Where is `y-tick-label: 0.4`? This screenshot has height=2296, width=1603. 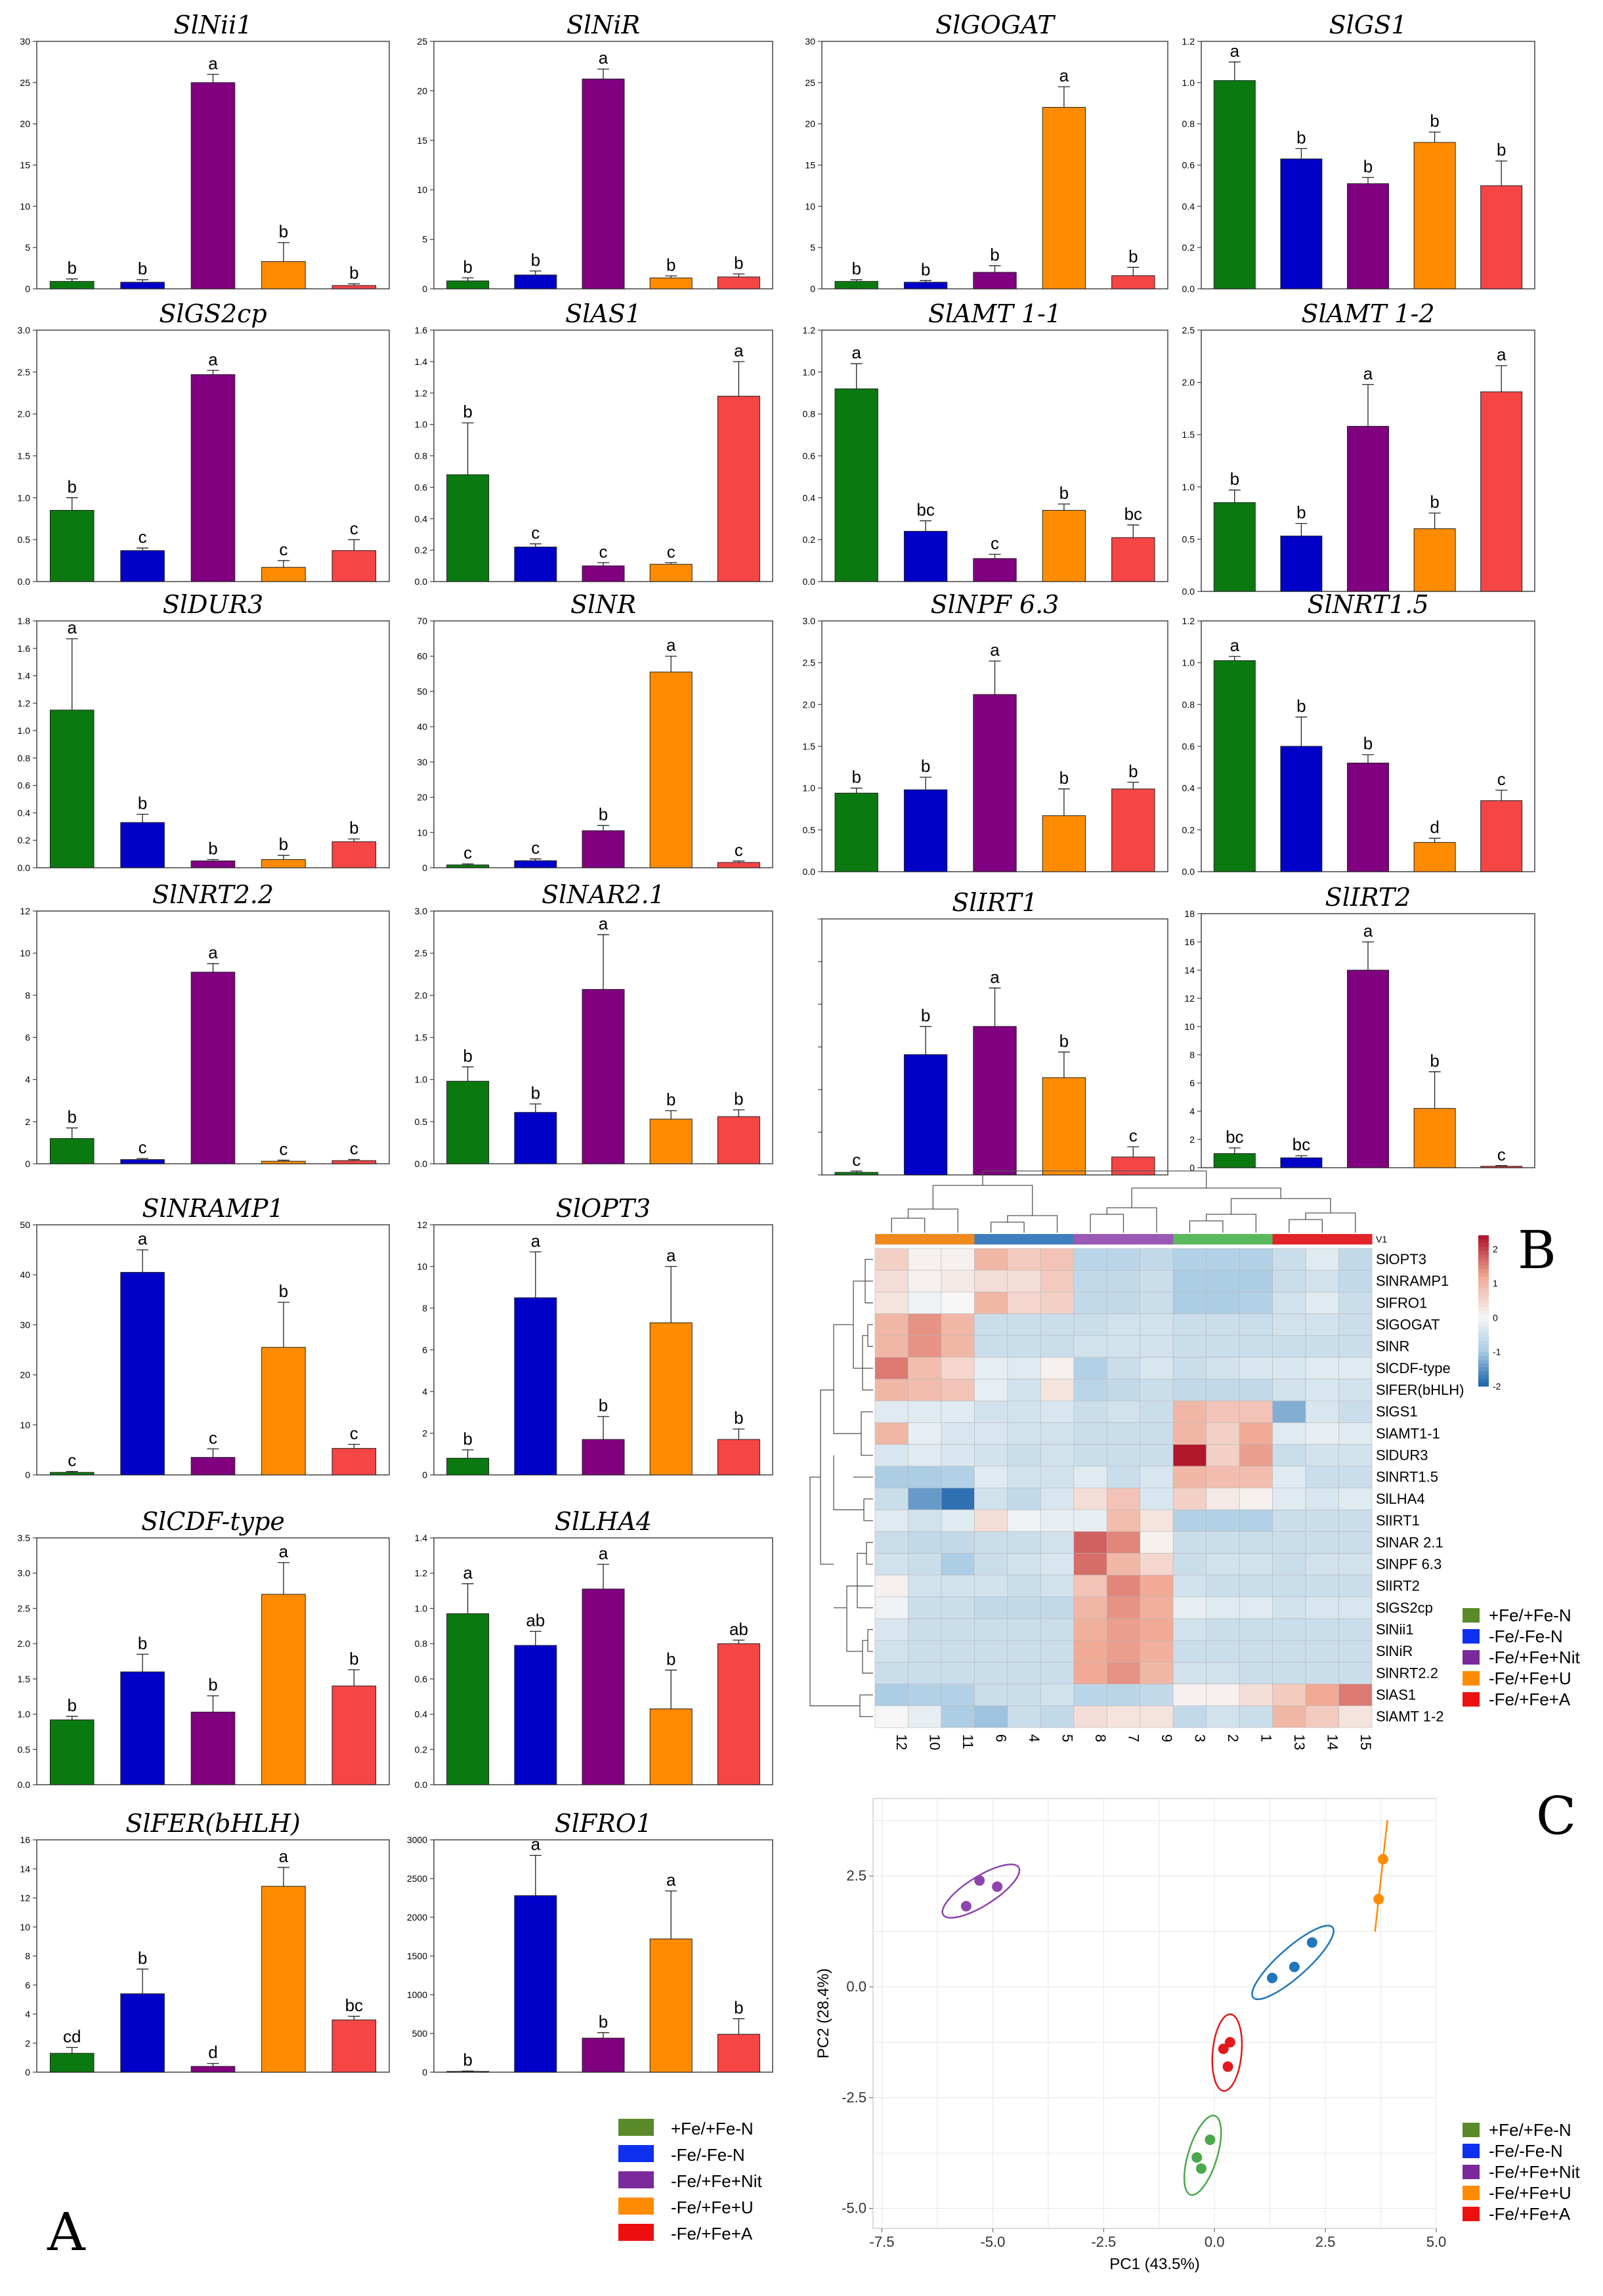 y-tick-label: 0.4 is located at coordinates (810, 497).